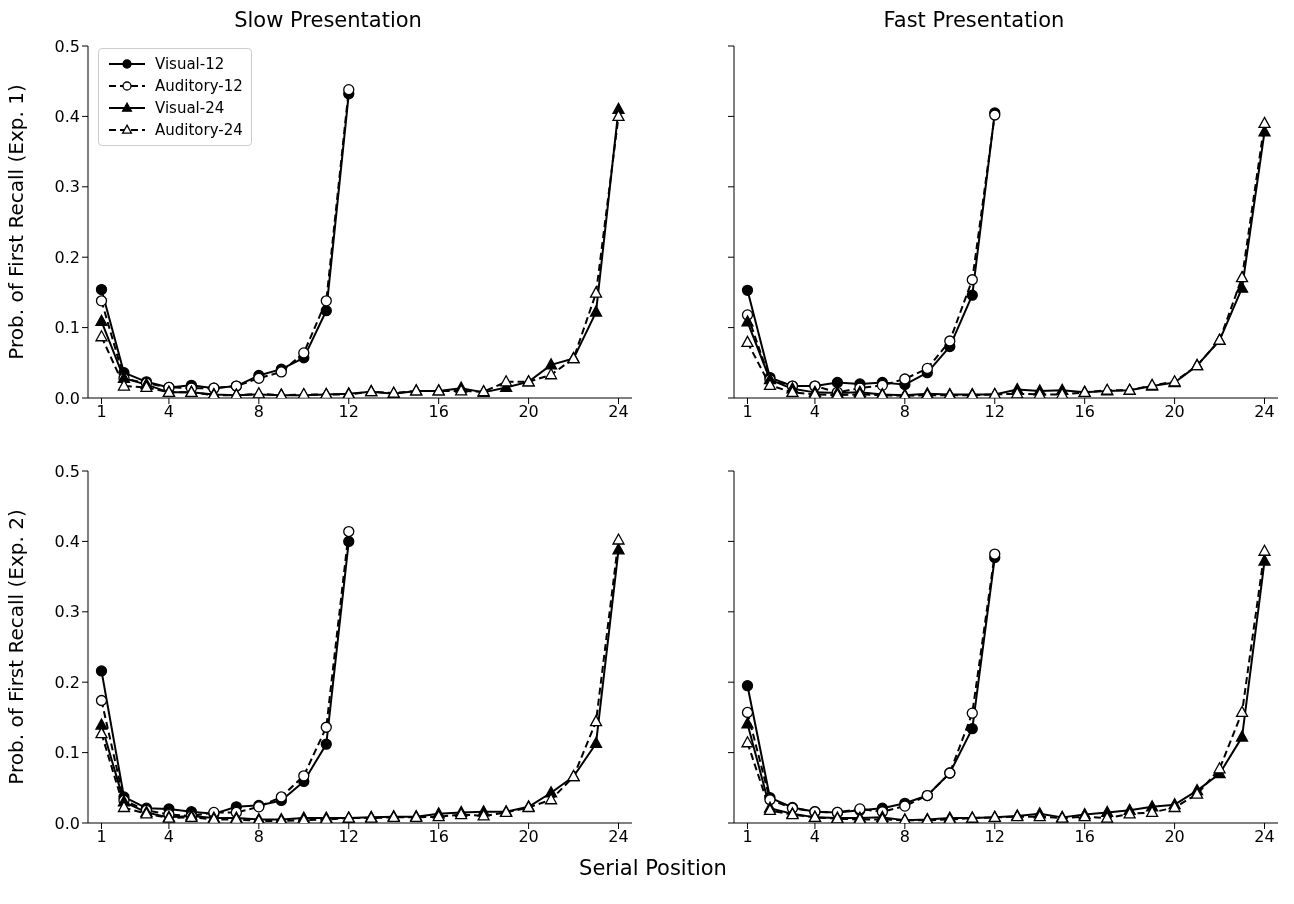 The height and width of the screenshot is (904, 1294). I want to click on y-axis-title: Prob. of First Recall (Exp. 1), so click(16, 222).